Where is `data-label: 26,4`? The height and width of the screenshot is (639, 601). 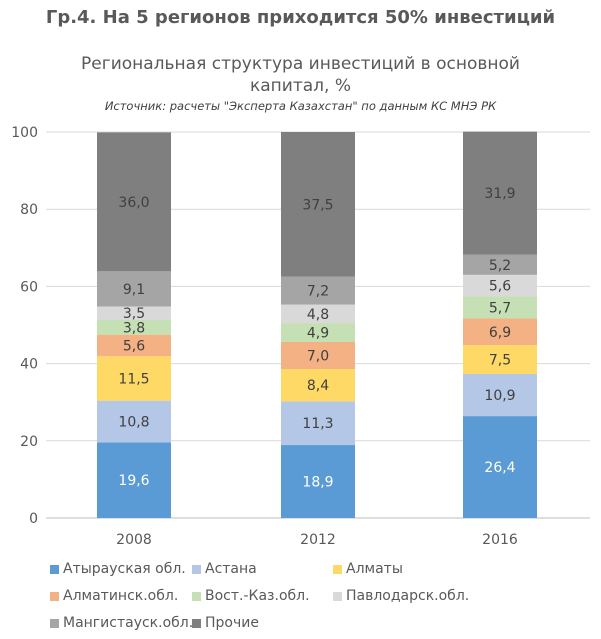
data-label: 26,4 is located at coordinates (499, 468).